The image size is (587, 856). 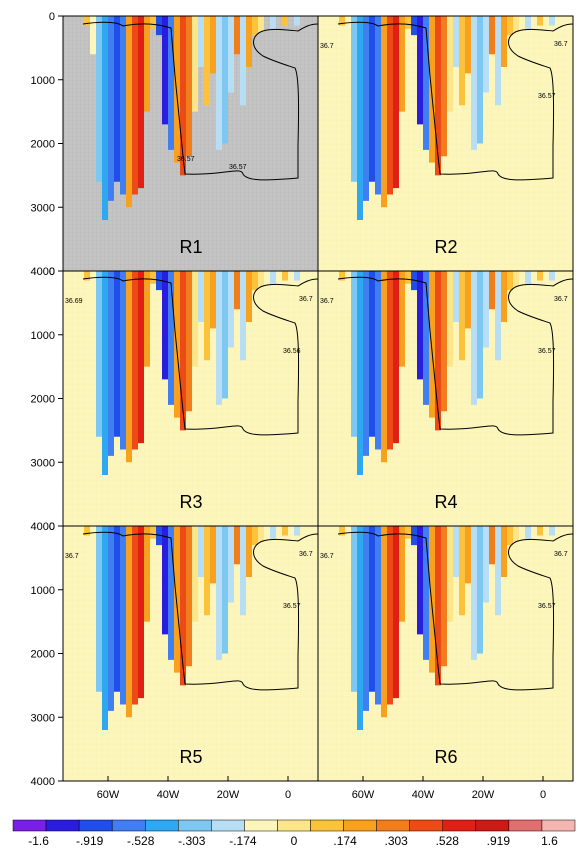 What do you see at coordinates (200, 101) in the screenshot?
I see `salinity-contour` at bounding box center [200, 101].